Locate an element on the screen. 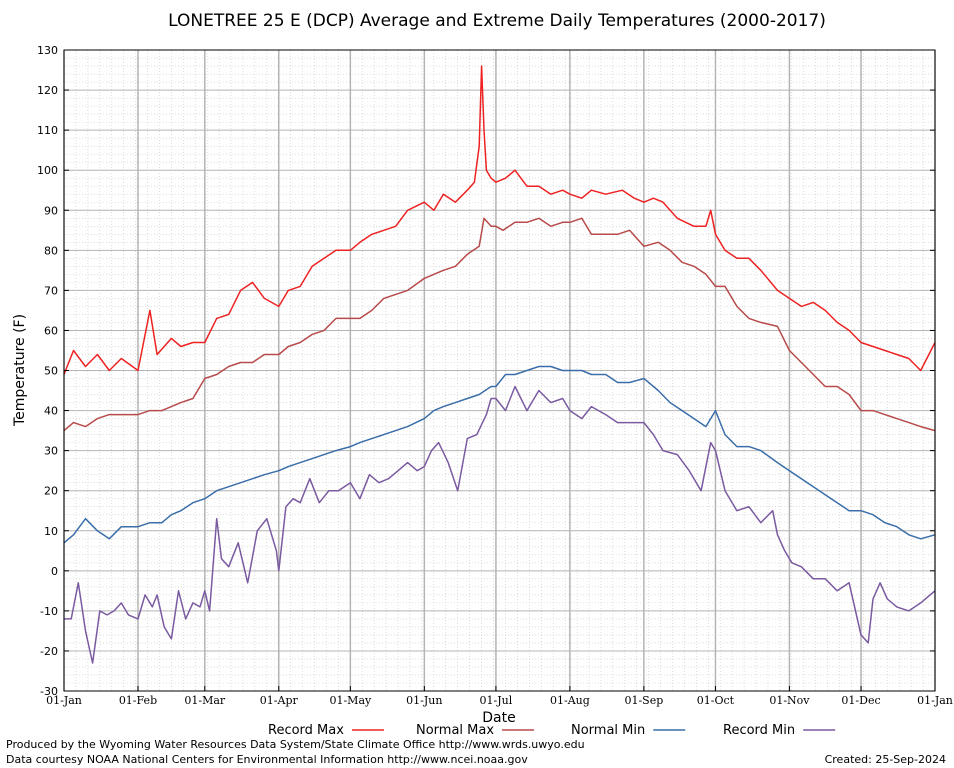  y-tick-label: 120 is located at coordinates (47, 90).